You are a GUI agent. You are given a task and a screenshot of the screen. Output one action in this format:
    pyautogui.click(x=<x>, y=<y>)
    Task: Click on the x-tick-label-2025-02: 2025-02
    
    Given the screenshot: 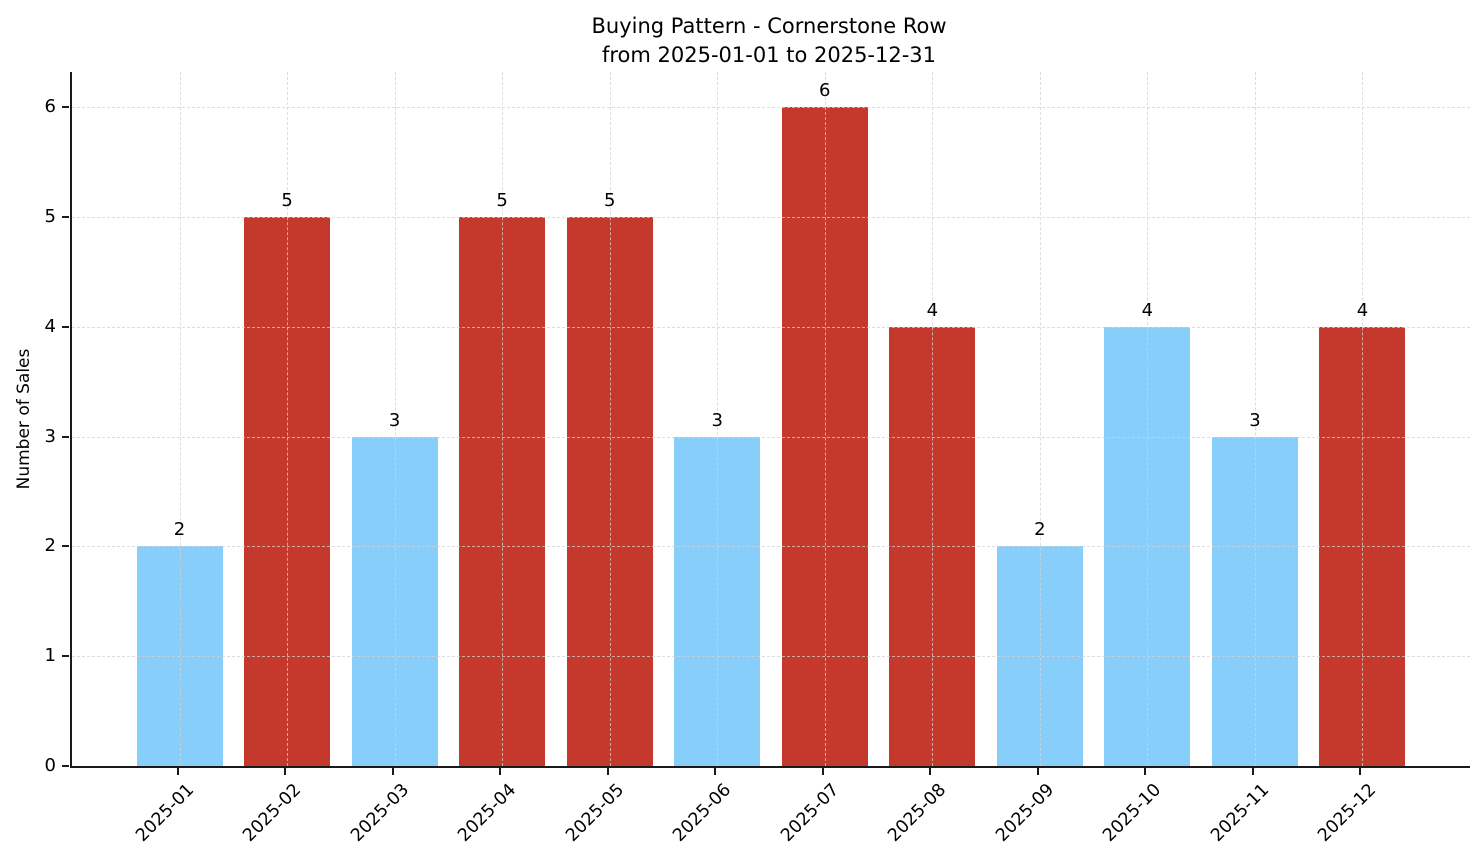 What is the action you would take?
    pyautogui.click(x=272, y=813)
    